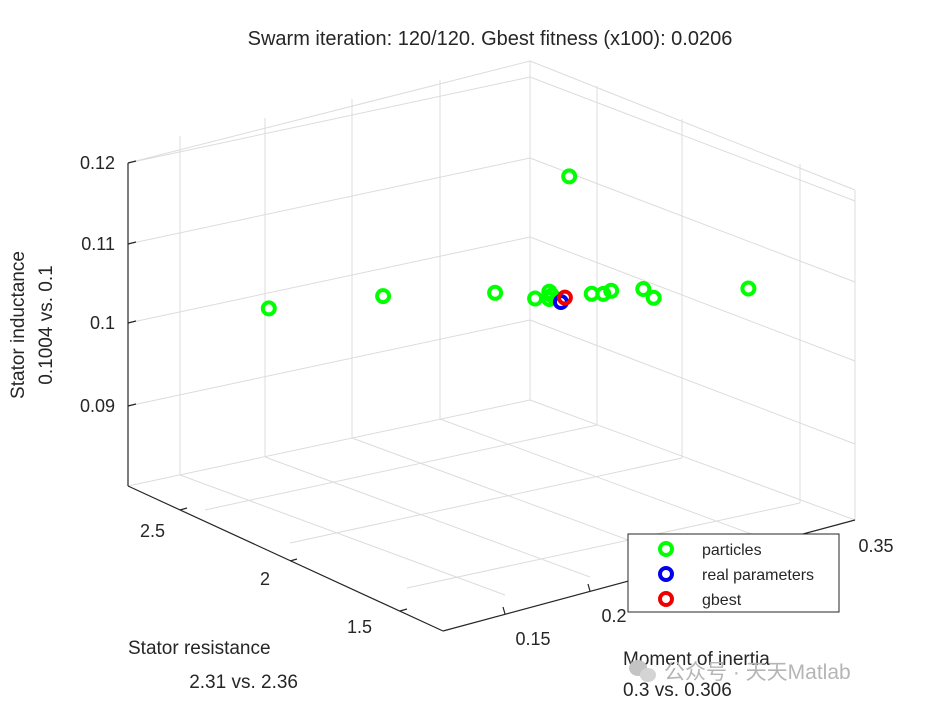 This screenshot has width=945, height=709. Describe the element at coordinates (98, 244) in the screenshot. I see `z-tick-label: 0.11` at that location.